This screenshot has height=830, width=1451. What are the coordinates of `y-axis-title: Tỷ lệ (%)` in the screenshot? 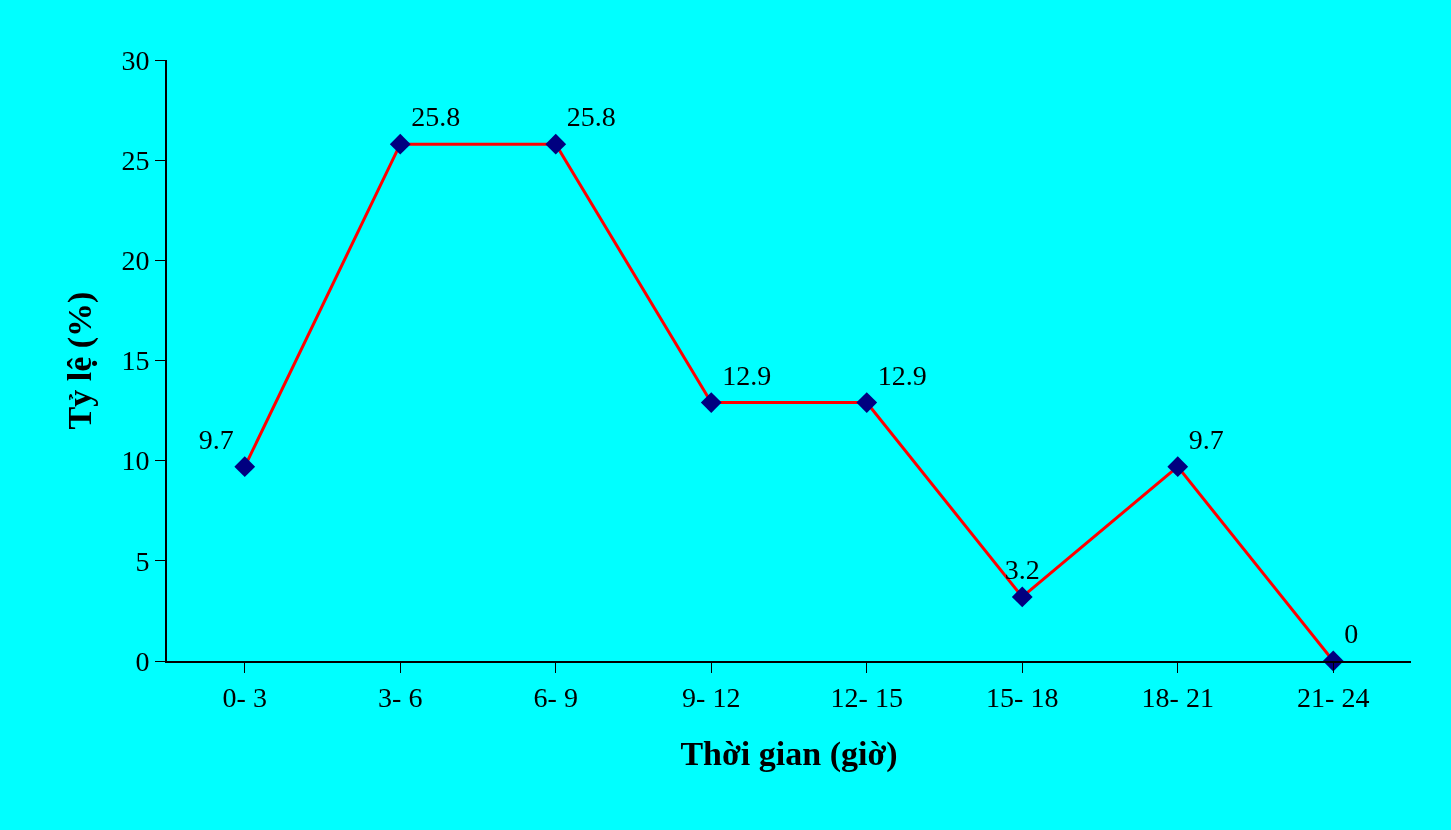 It's located at (79, 360).